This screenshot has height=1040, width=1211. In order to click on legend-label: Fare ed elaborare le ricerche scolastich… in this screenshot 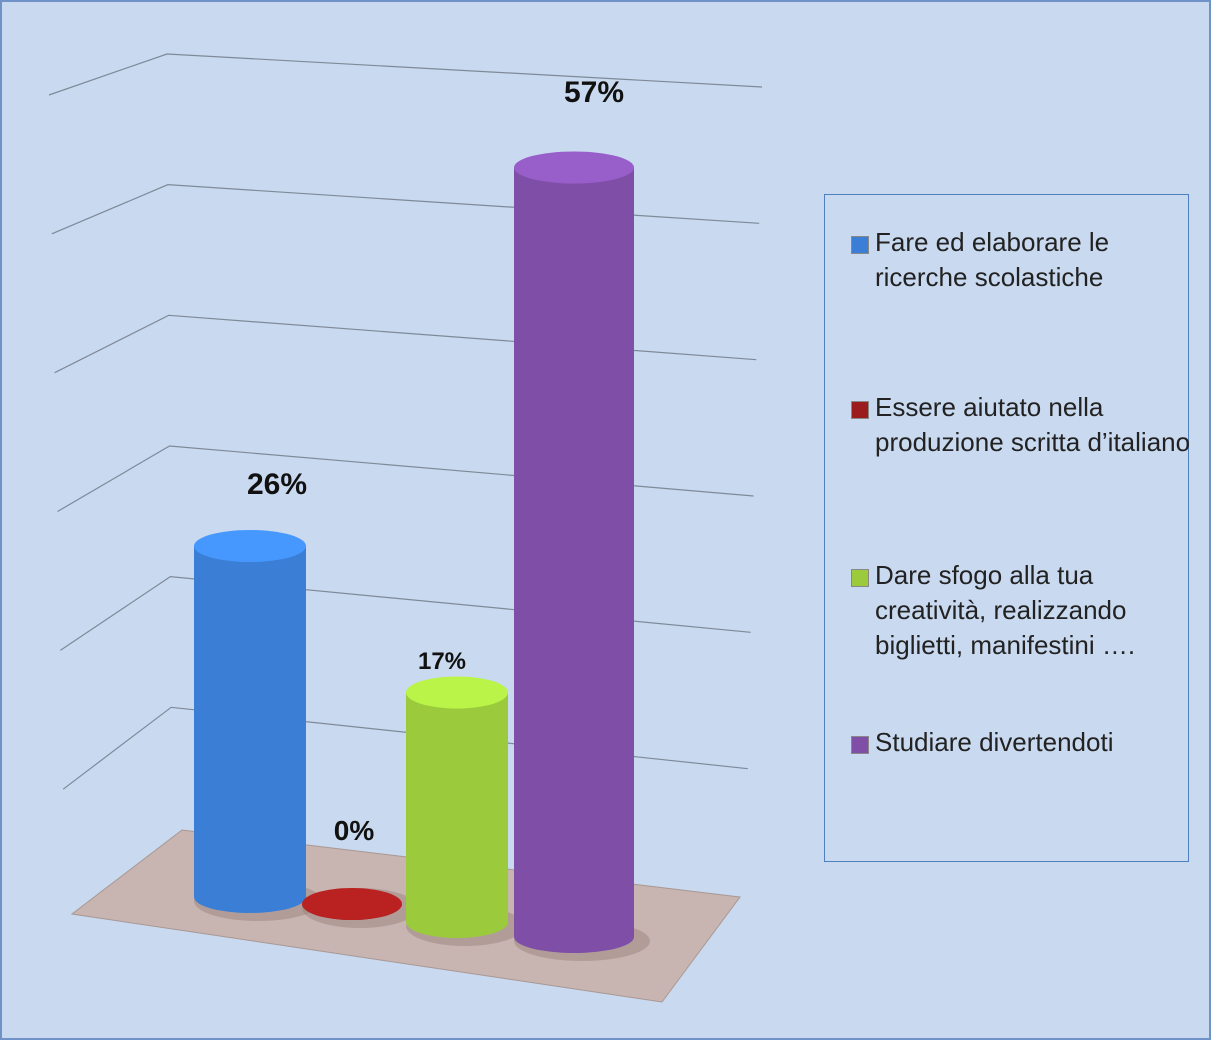, I will do `click(992, 259)`.